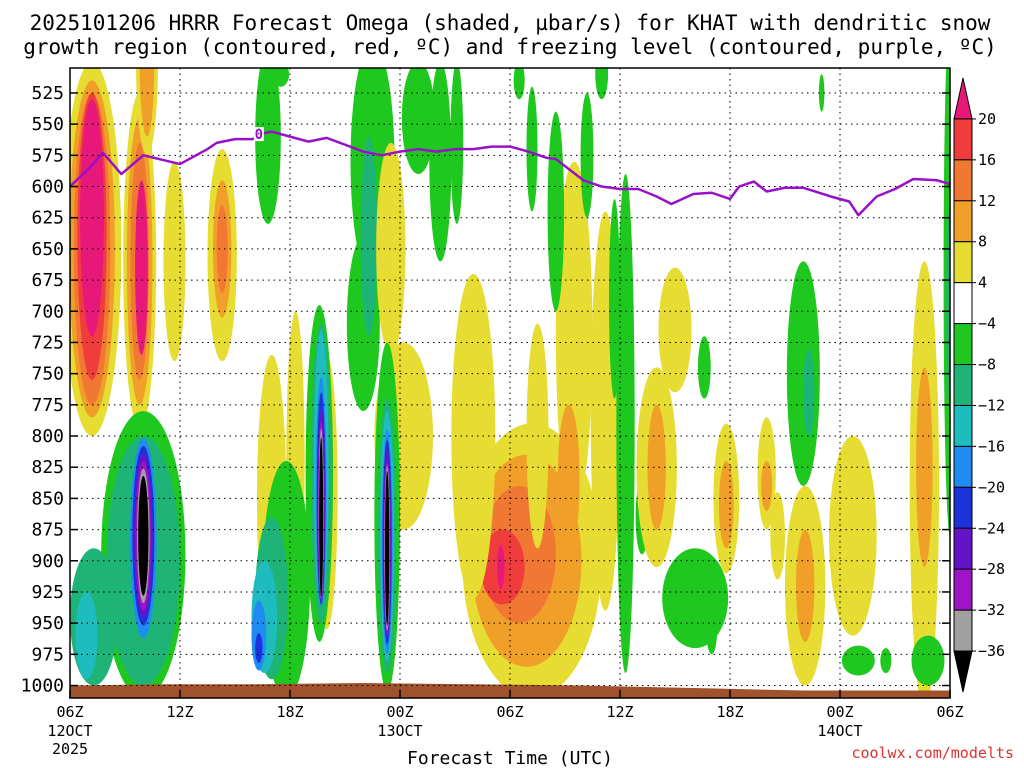  Describe the element at coordinates (510, 758) in the screenshot. I see `x-axis-title: Forecast Time (UTC)` at that location.